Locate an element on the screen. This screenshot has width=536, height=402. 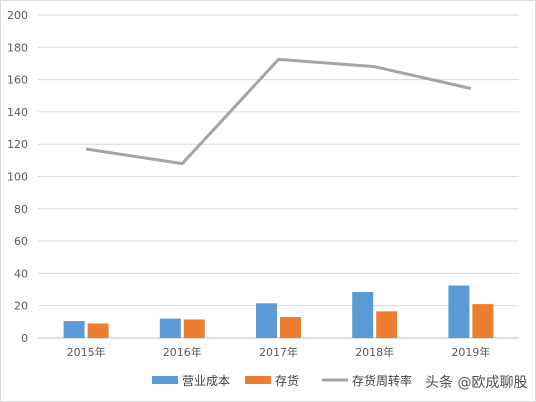
legend: 营业成本 存货 存货周转率 is located at coordinates (282, 380).